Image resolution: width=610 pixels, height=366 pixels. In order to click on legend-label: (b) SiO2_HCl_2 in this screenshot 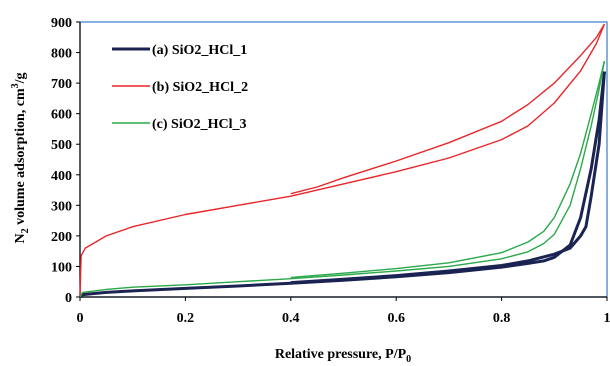, I will do `click(200, 87)`.